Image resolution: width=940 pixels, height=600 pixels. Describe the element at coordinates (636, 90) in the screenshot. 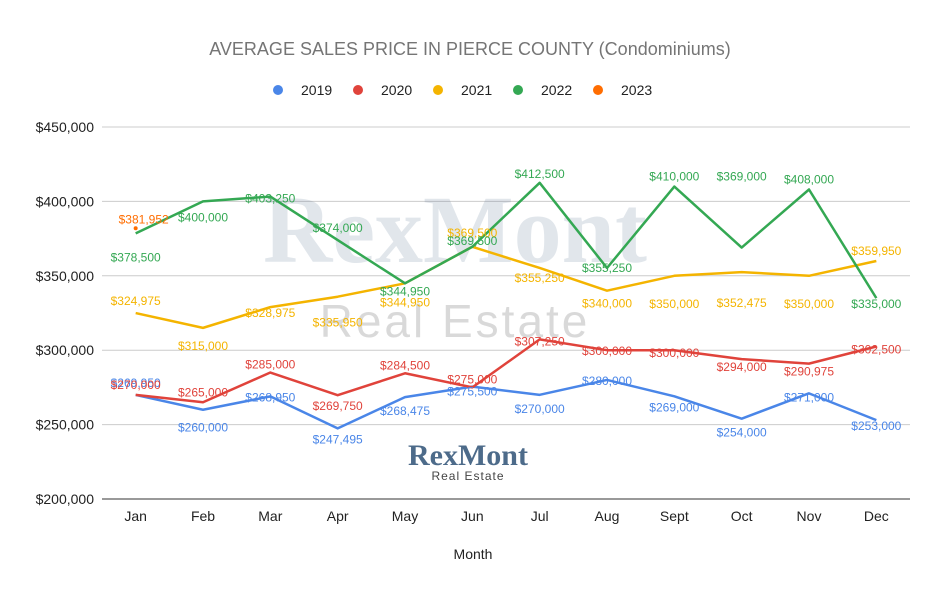

I see `legend-label-2023: 2023` at that location.